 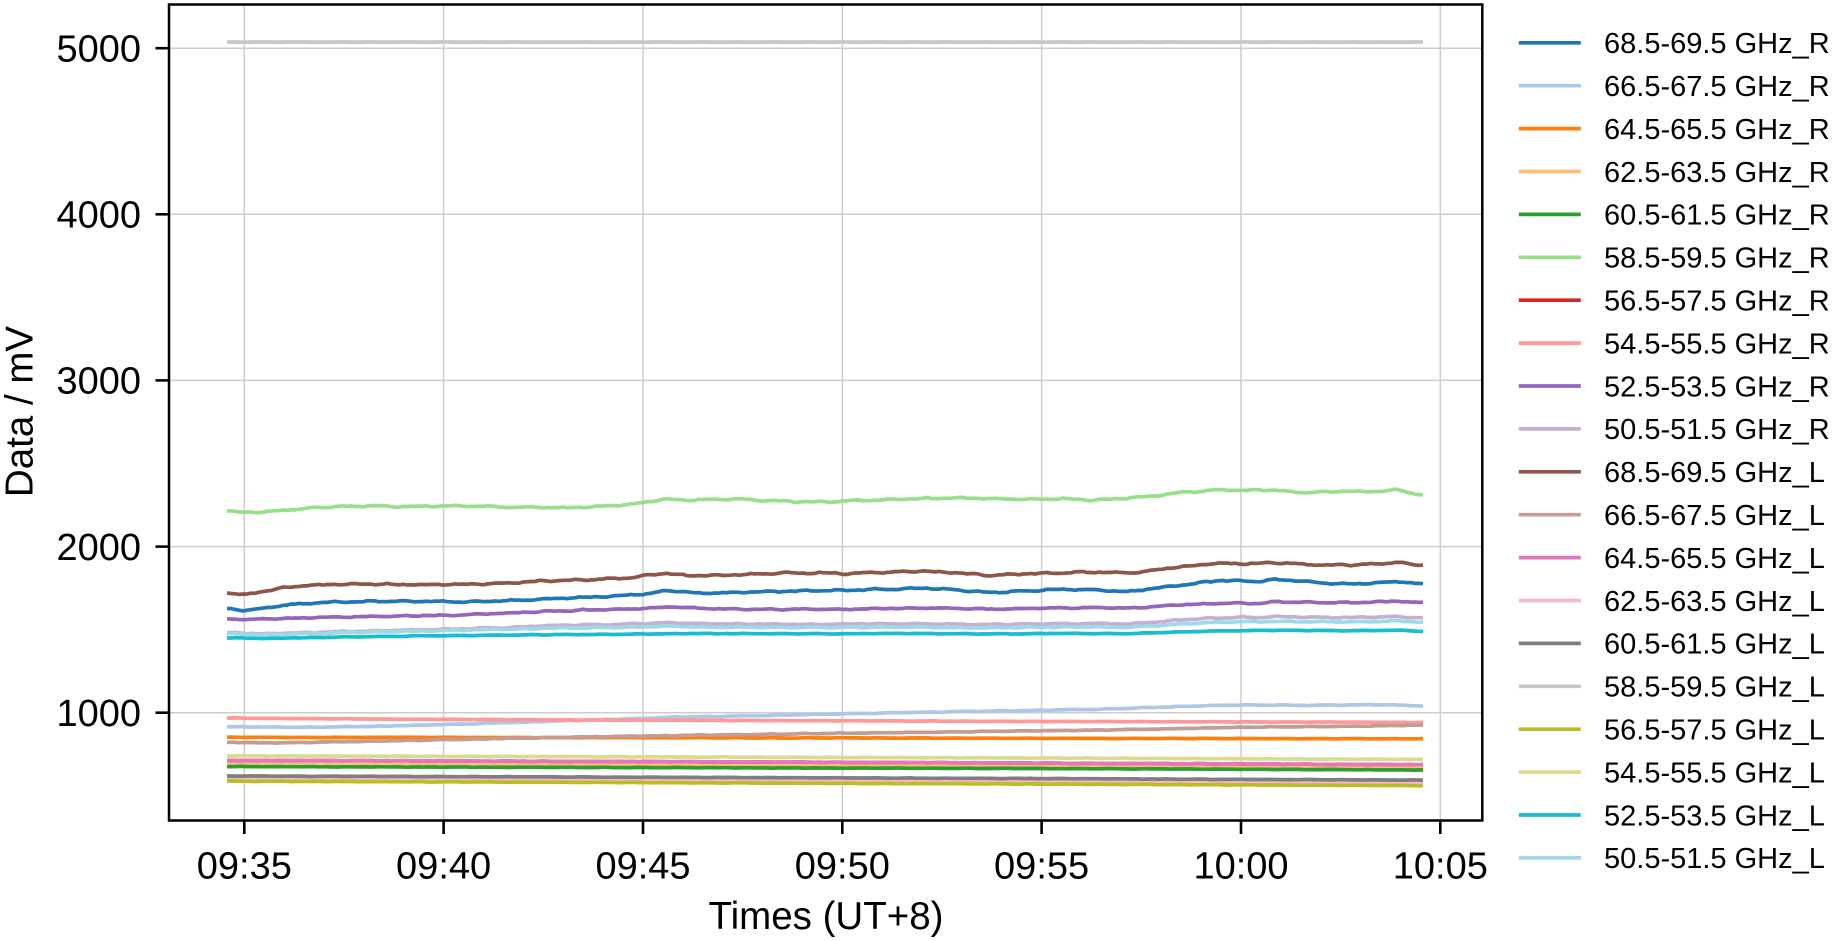 I want to click on svg-text: 62.5-63.5 GHz_L, so click(x=1714, y=602).